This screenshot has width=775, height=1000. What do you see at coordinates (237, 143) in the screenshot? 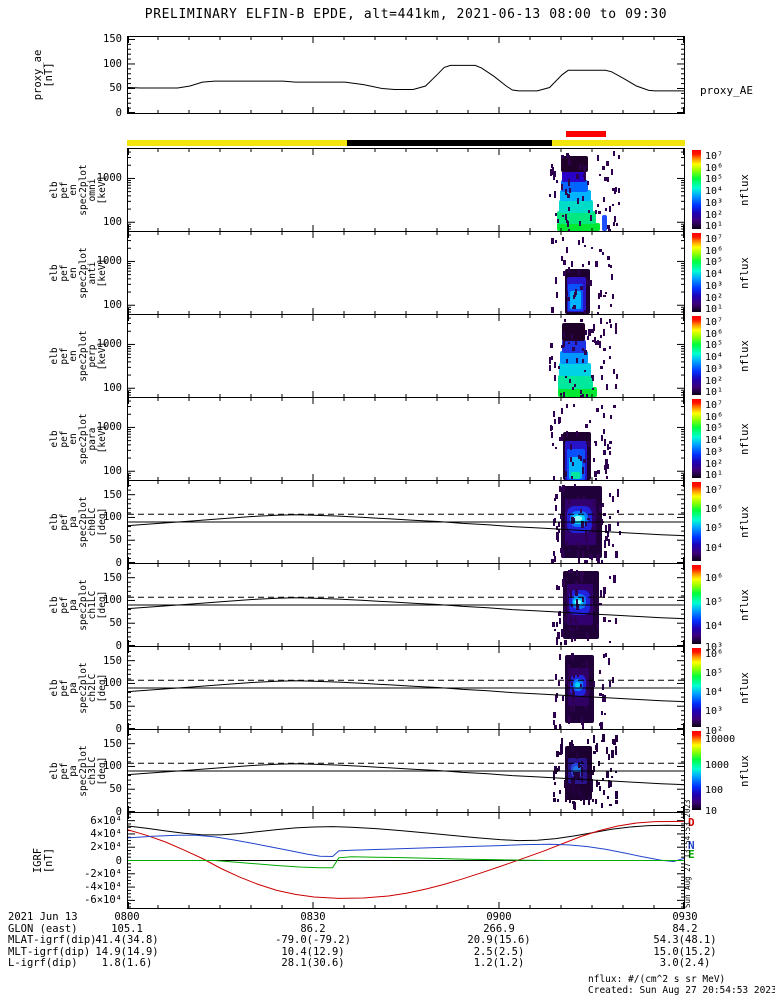
I see `collection-strip-segment` at bounding box center [237, 143].